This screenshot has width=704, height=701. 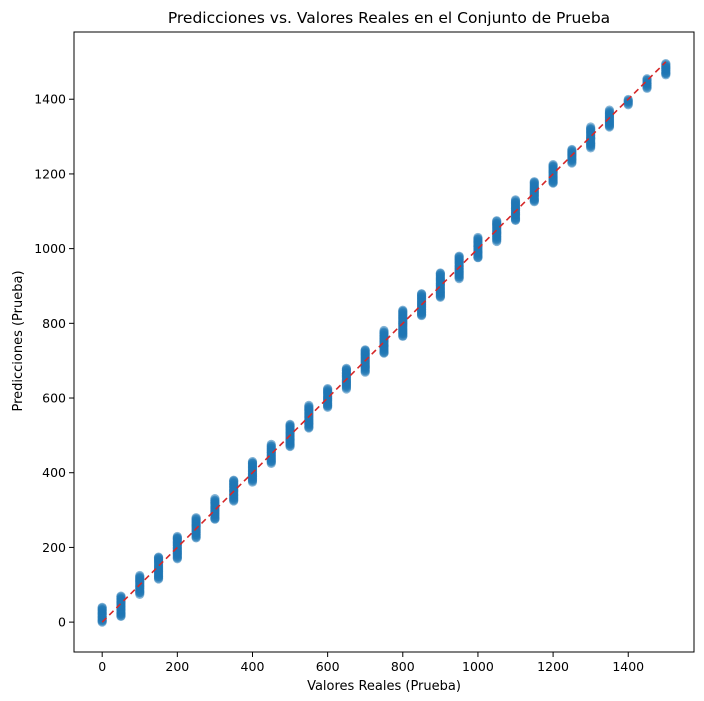 I want to click on x-tick-label: 400, so click(x=253, y=666).